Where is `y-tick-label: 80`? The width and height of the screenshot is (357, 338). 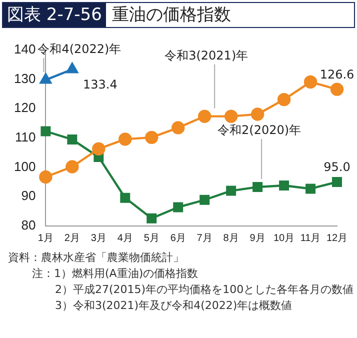 y-tick-label: 80 is located at coordinates (28, 225).